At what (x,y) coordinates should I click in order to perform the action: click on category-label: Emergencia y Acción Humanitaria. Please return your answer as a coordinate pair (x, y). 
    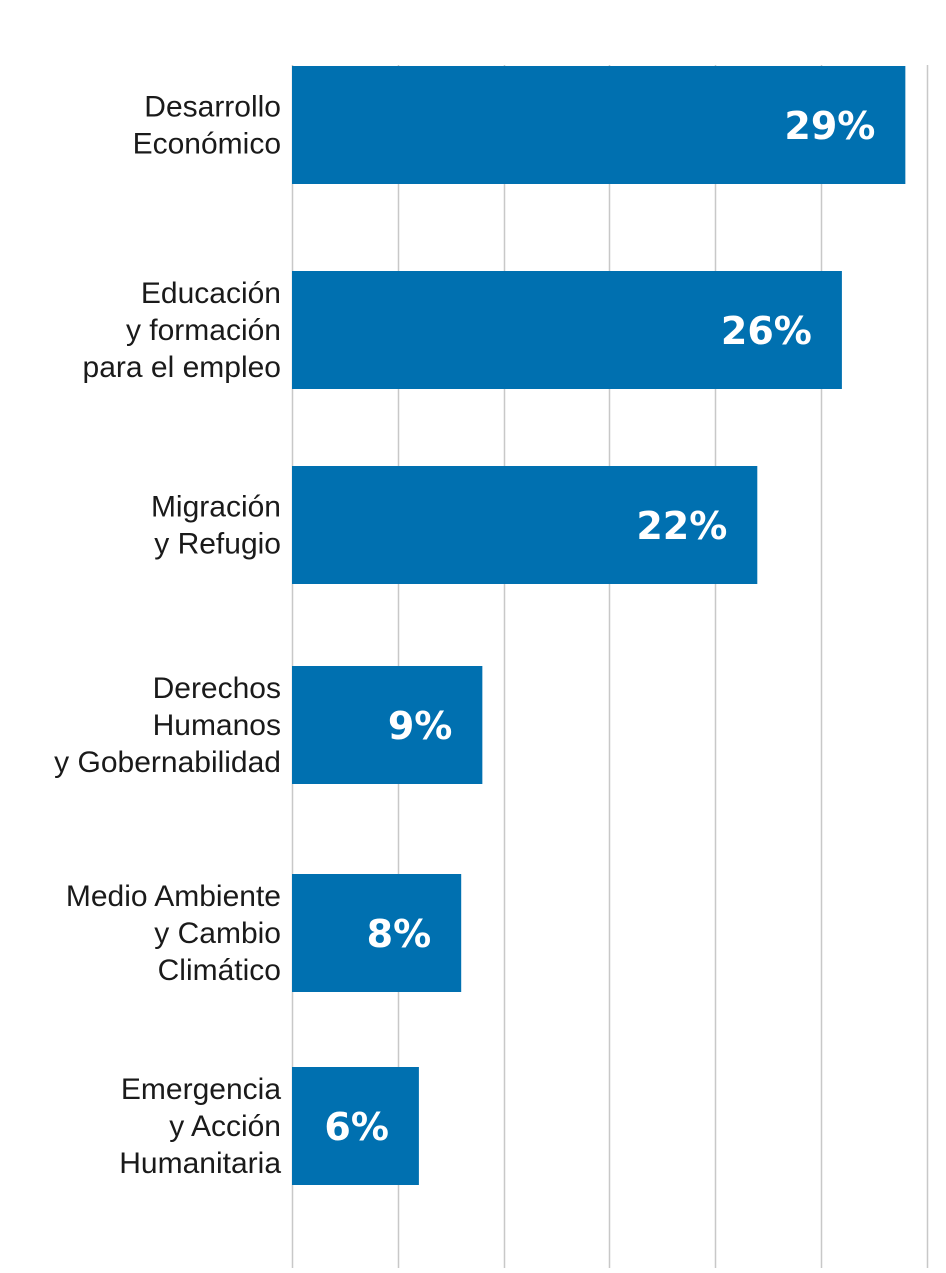
    Looking at the image, I should click on (200, 1126).